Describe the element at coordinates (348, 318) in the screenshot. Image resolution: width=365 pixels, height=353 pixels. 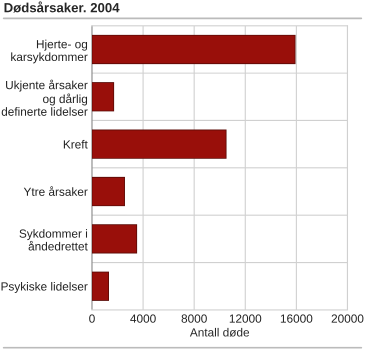
I see `x-tick-label: 20000` at that location.